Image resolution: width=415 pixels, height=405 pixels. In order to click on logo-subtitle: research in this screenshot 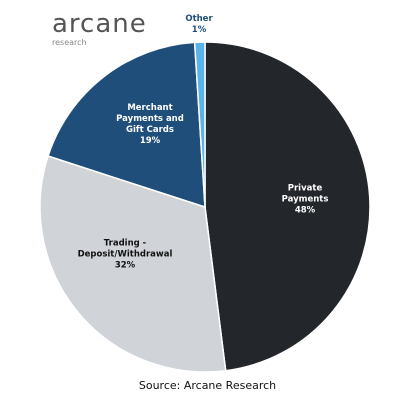, I will do `click(69, 42)`.